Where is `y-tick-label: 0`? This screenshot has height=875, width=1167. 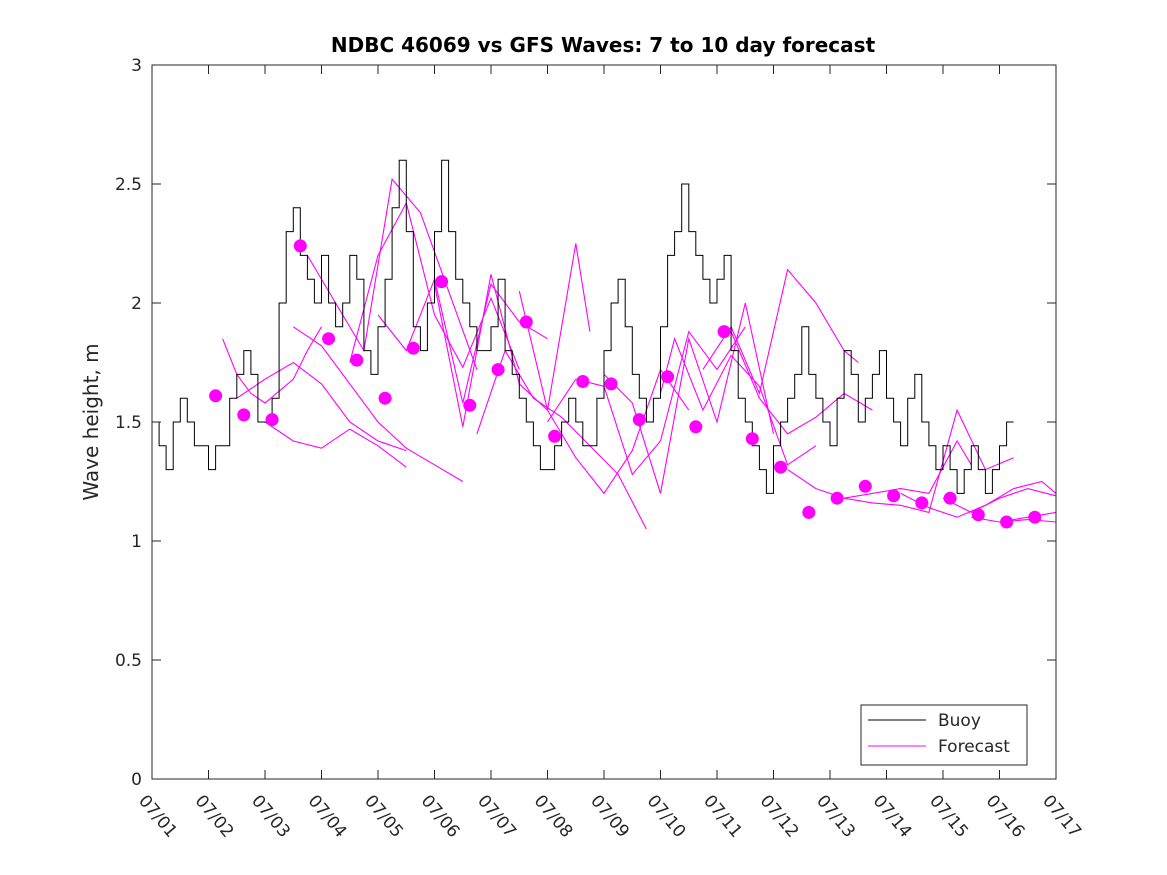
y-tick-label: 0 is located at coordinates (136, 780).